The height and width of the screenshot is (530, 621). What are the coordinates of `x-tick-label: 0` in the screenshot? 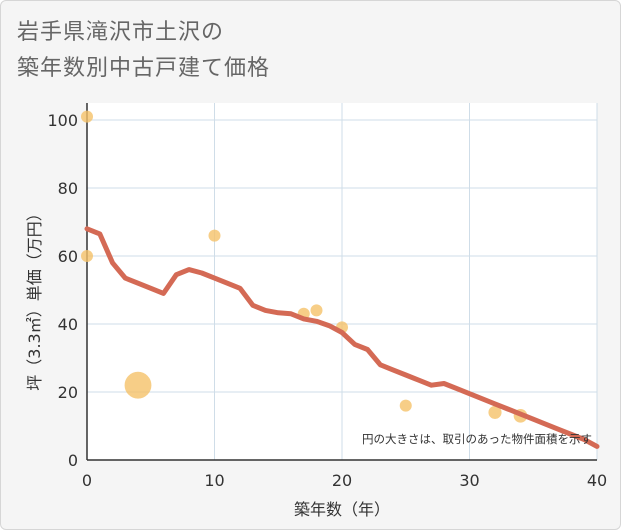 It's located at (87, 480).